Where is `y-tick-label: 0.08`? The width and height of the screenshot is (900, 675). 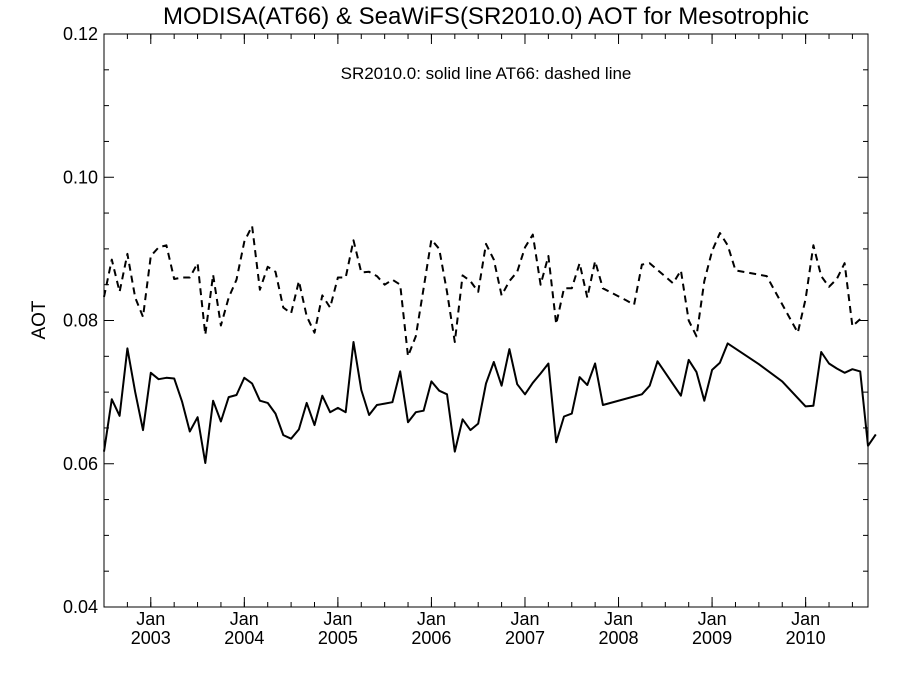
y-tick-label: 0.08 is located at coordinates (80, 321).